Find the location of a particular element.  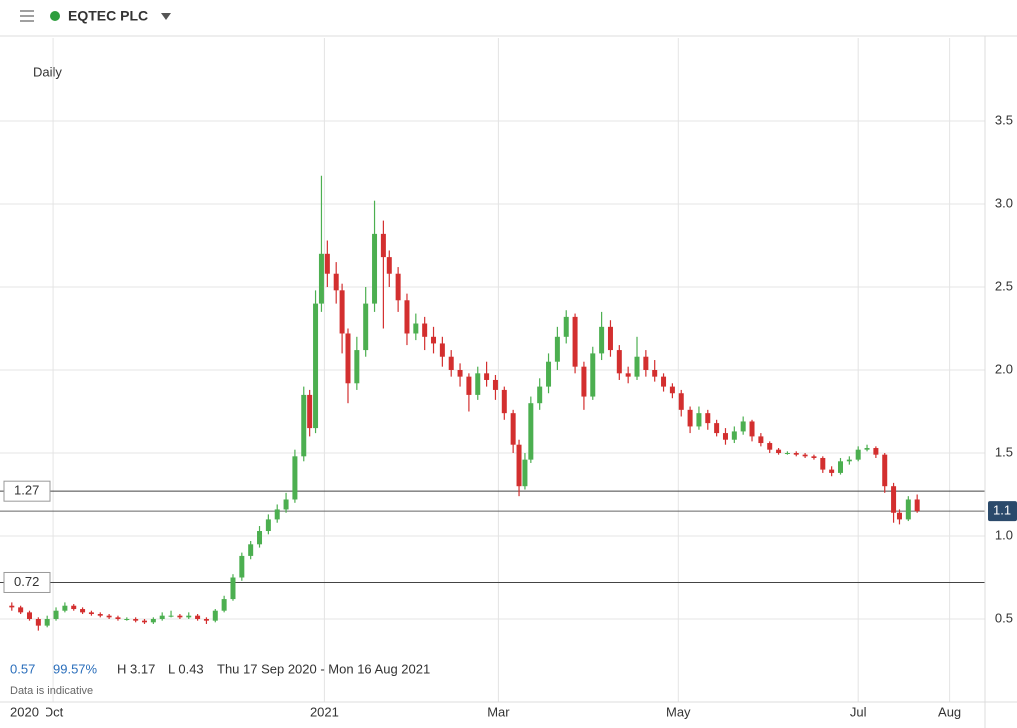

status-dot is located at coordinates (55, 16).